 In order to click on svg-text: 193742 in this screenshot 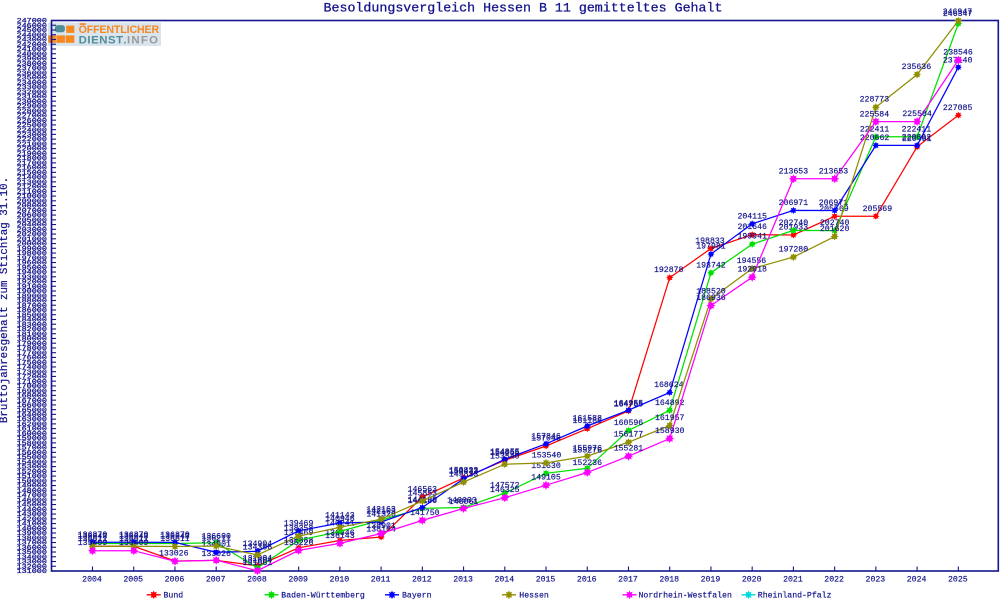, I will do `click(711, 265)`.